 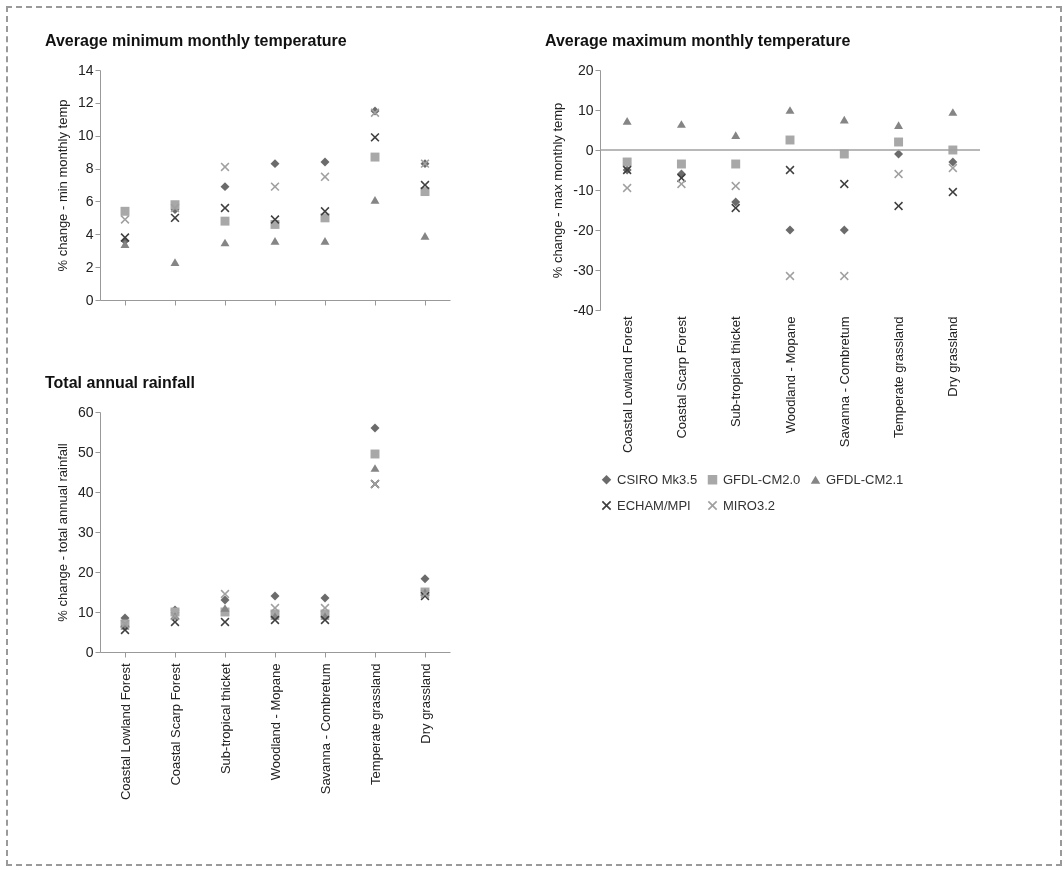 What do you see at coordinates (583, 189) in the screenshot?
I see `y-tick-label: -10` at bounding box center [583, 189].